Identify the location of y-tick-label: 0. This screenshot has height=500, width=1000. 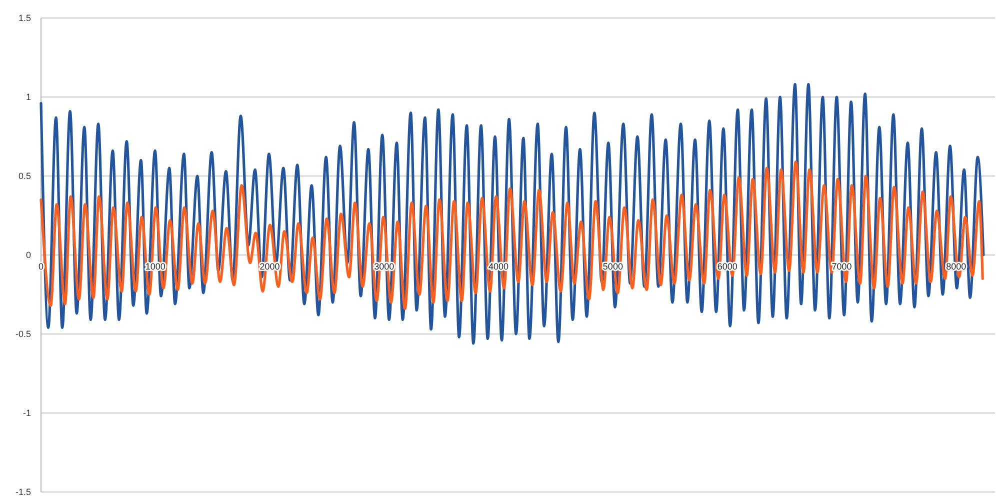
(28, 255).